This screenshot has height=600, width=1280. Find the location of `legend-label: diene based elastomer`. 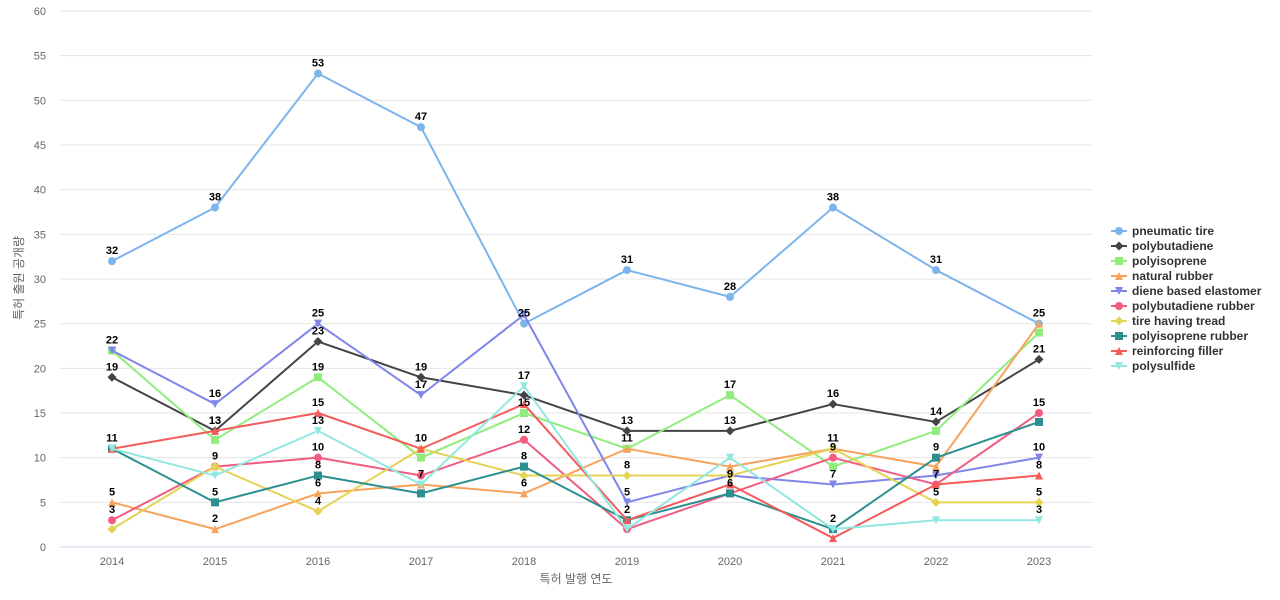

legend-label: diene based elastomer is located at coordinates (1197, 291).